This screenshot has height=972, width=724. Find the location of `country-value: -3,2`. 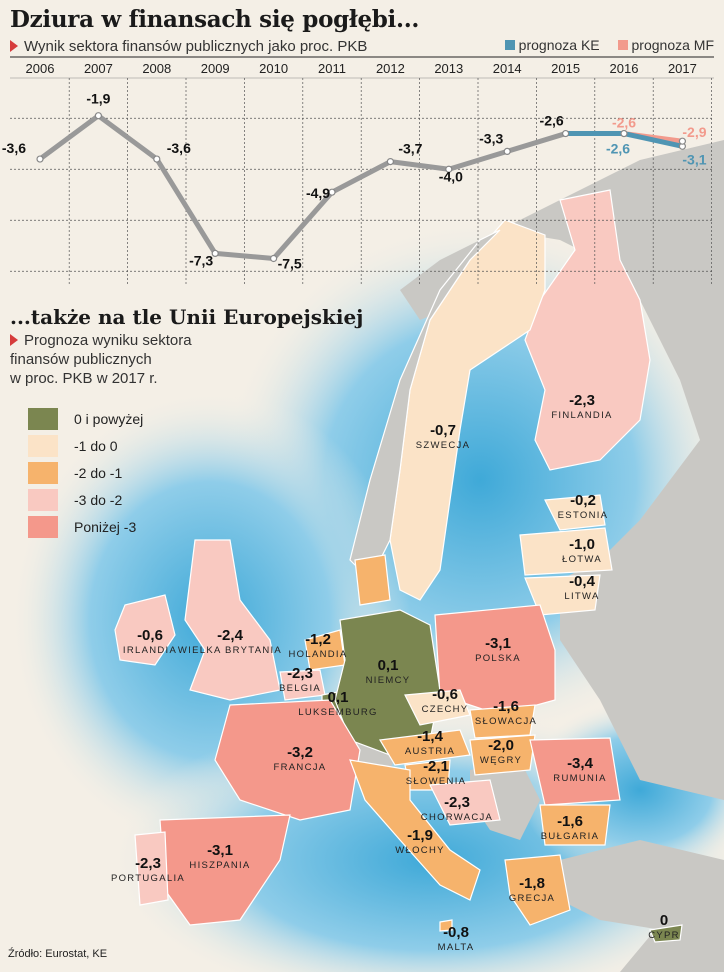

country-value: -3,2 is located at coordinates (300, 752).